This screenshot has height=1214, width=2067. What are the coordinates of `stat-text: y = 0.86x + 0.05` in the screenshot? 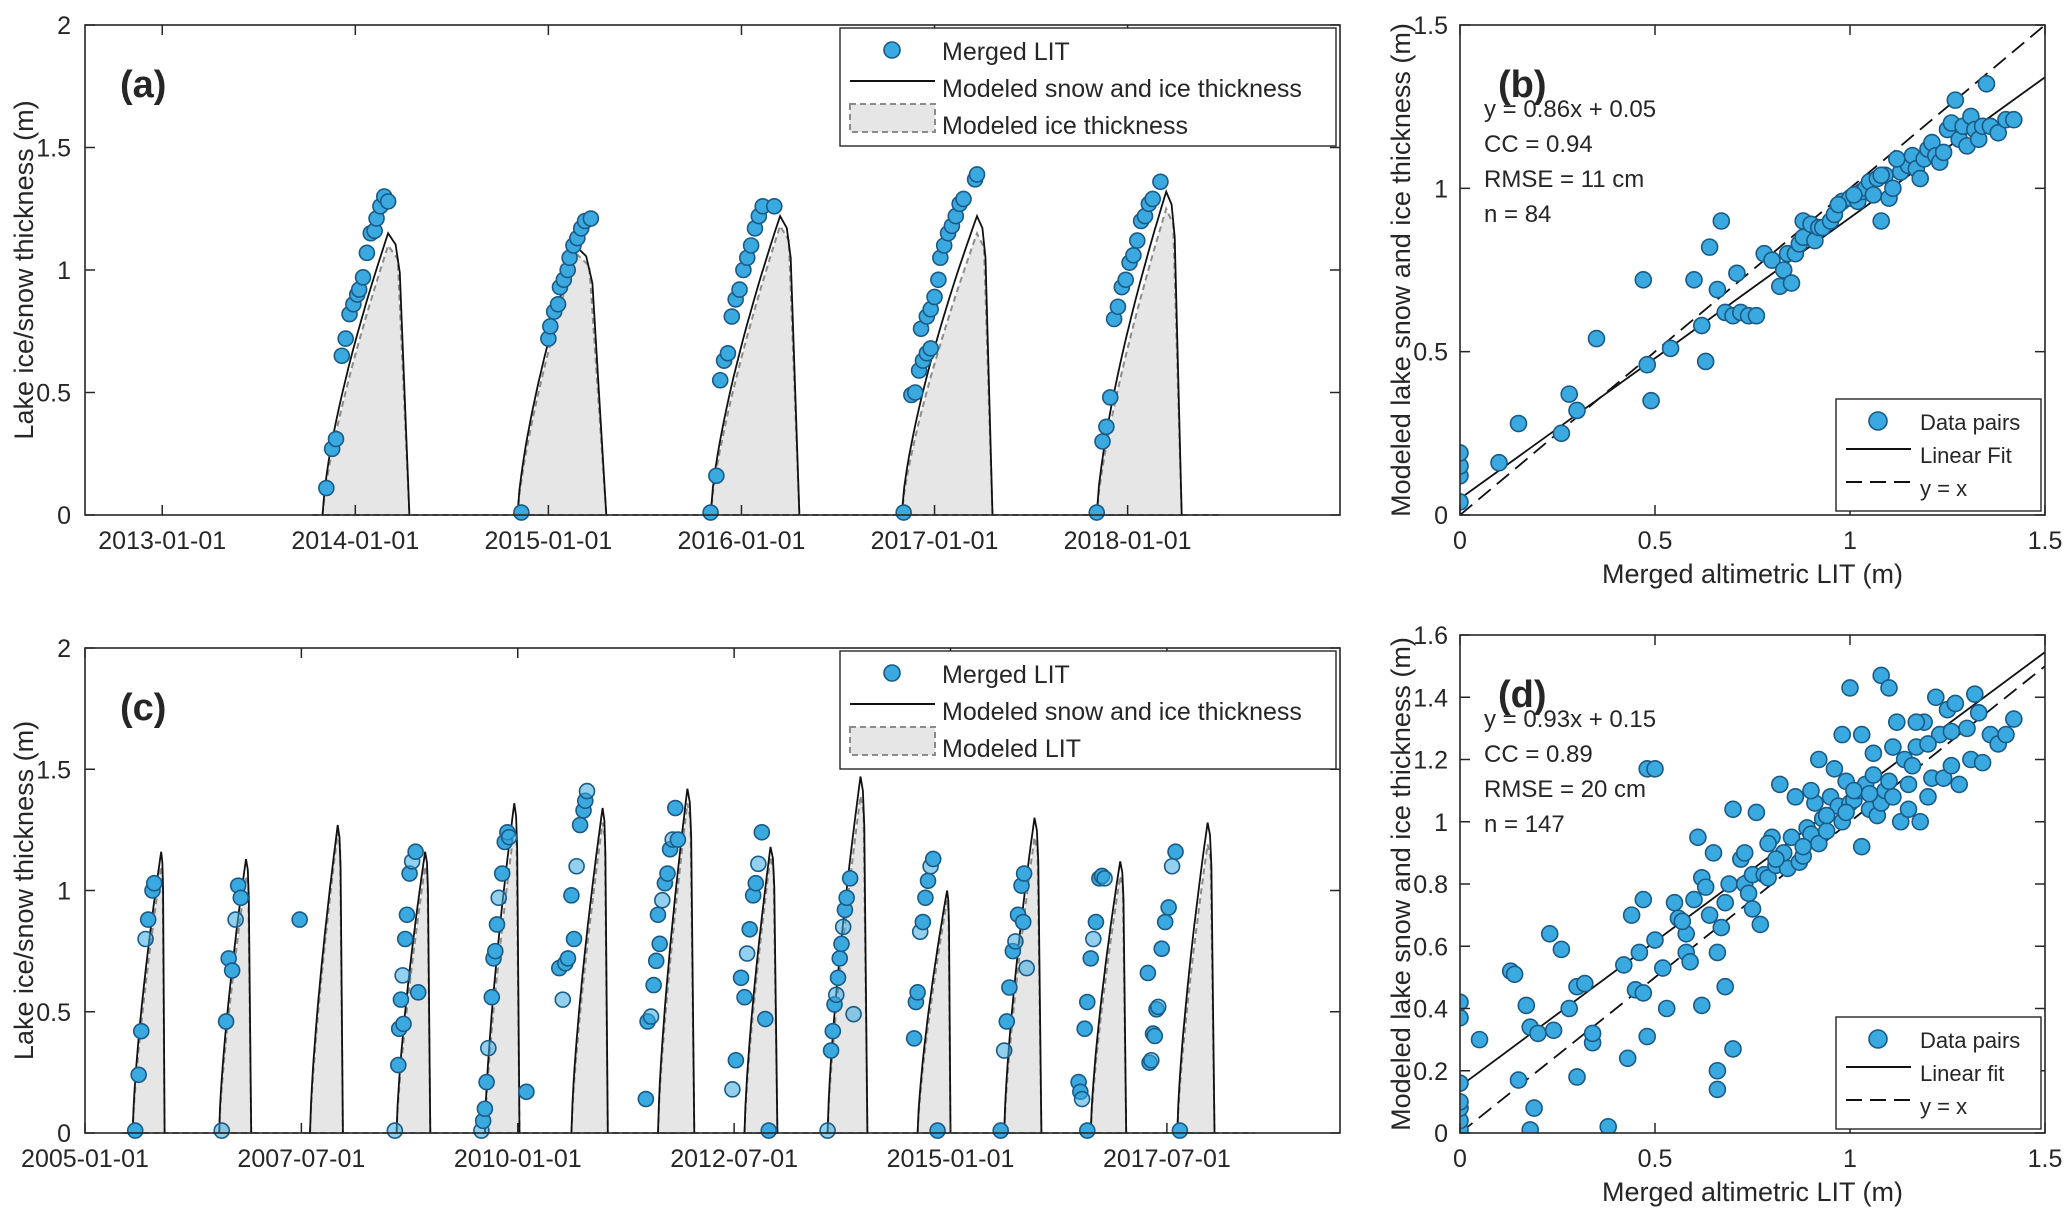 It's located at (1570, 109).